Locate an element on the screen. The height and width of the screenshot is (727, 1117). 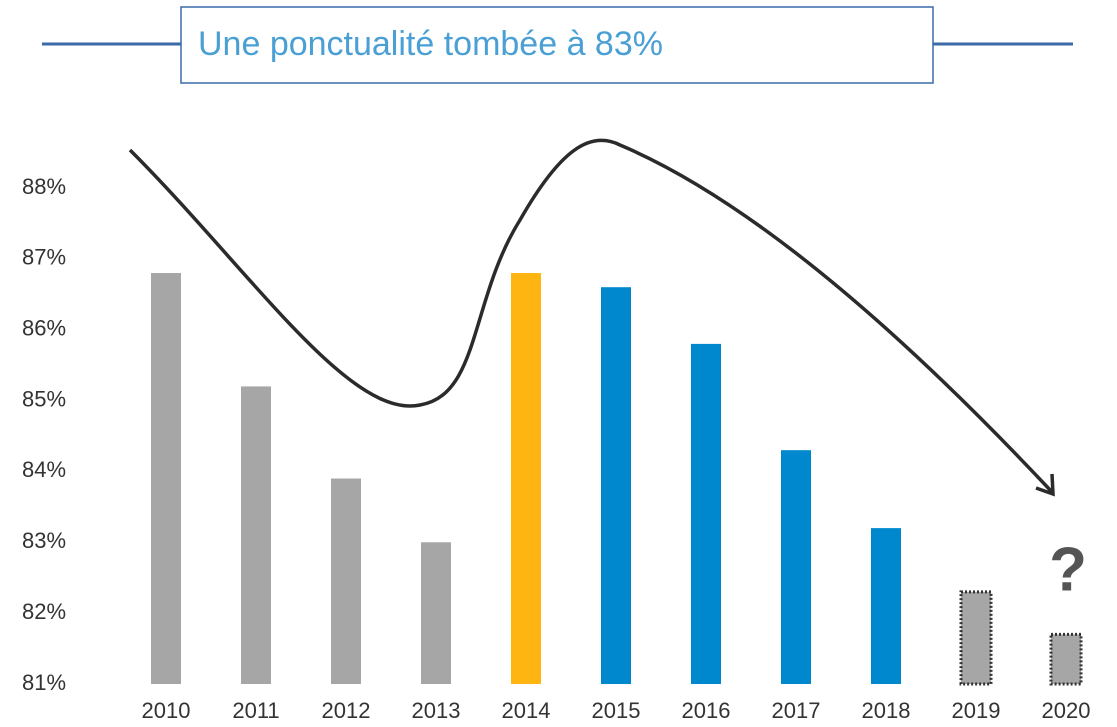
x-tick-label: 2020 is located at coordinates (1066, 710).